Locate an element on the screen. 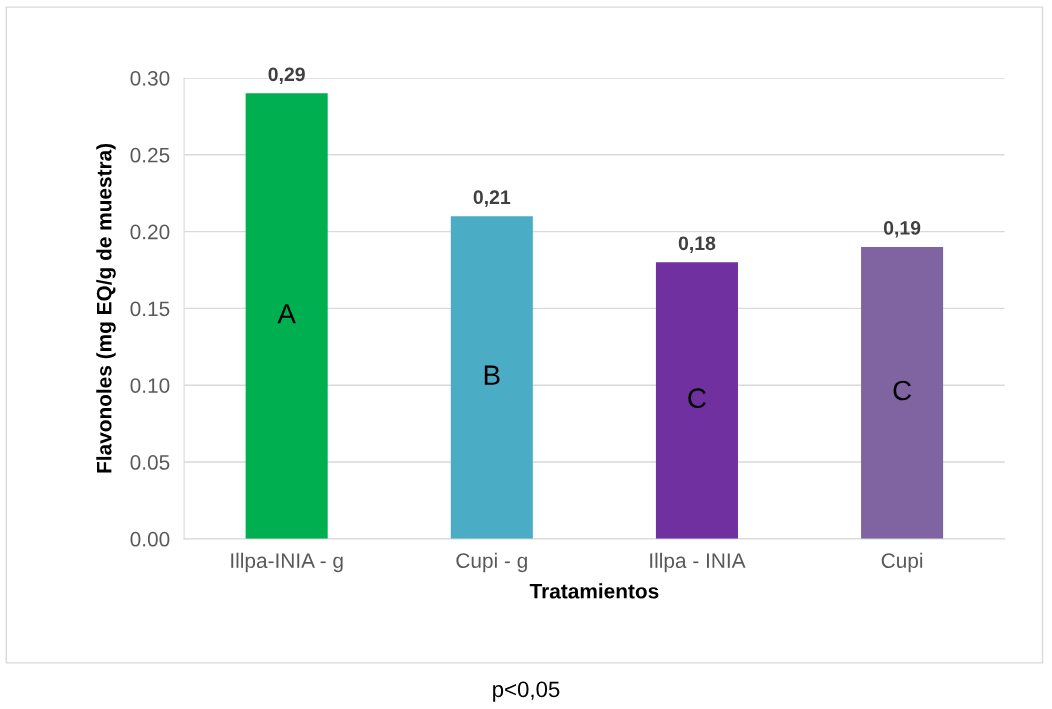 Image resolution: width=1052 pixels, height=709 pixels. x-axis-title: Tratamientos is located at coordinates (594, 591).